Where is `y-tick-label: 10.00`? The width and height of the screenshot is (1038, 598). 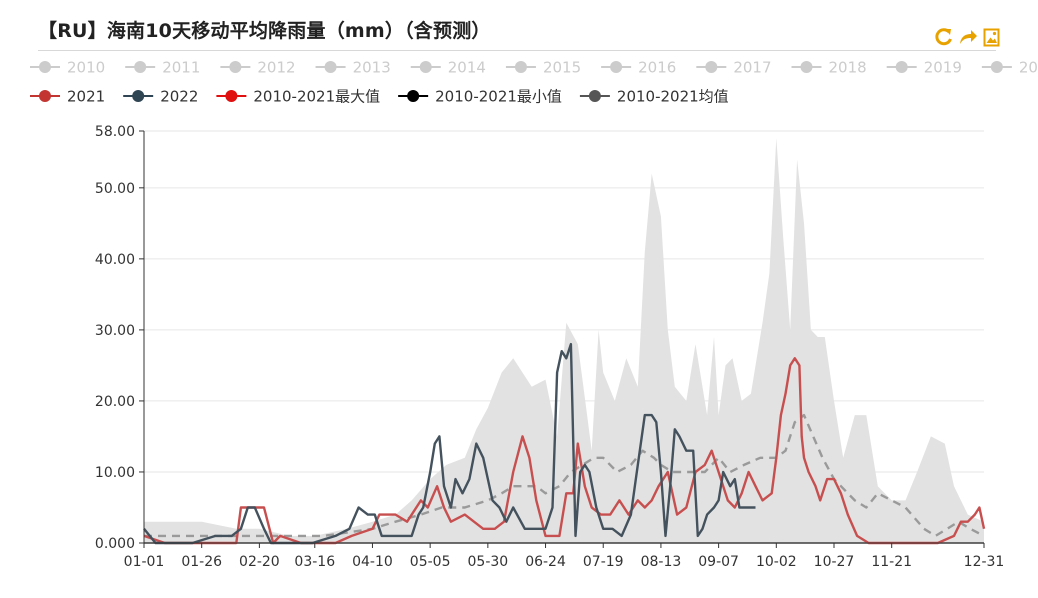 y-tick-label: 10.00 is located at coordinates (115, 473).